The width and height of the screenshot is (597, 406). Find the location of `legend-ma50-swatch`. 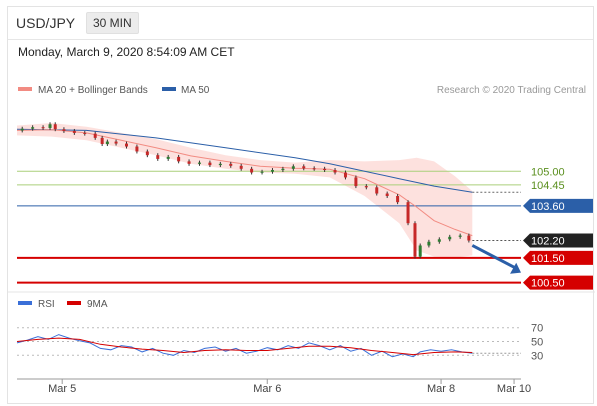

legend-ma50-swatch is located at coordinates (169, 89).